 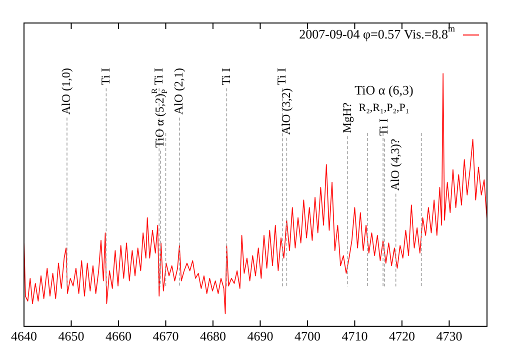 What do you see at coordinates (179, 91) in the screenshot?
I see `ref-line-label: AlO (2,1)` at bounding box center [179, 91].